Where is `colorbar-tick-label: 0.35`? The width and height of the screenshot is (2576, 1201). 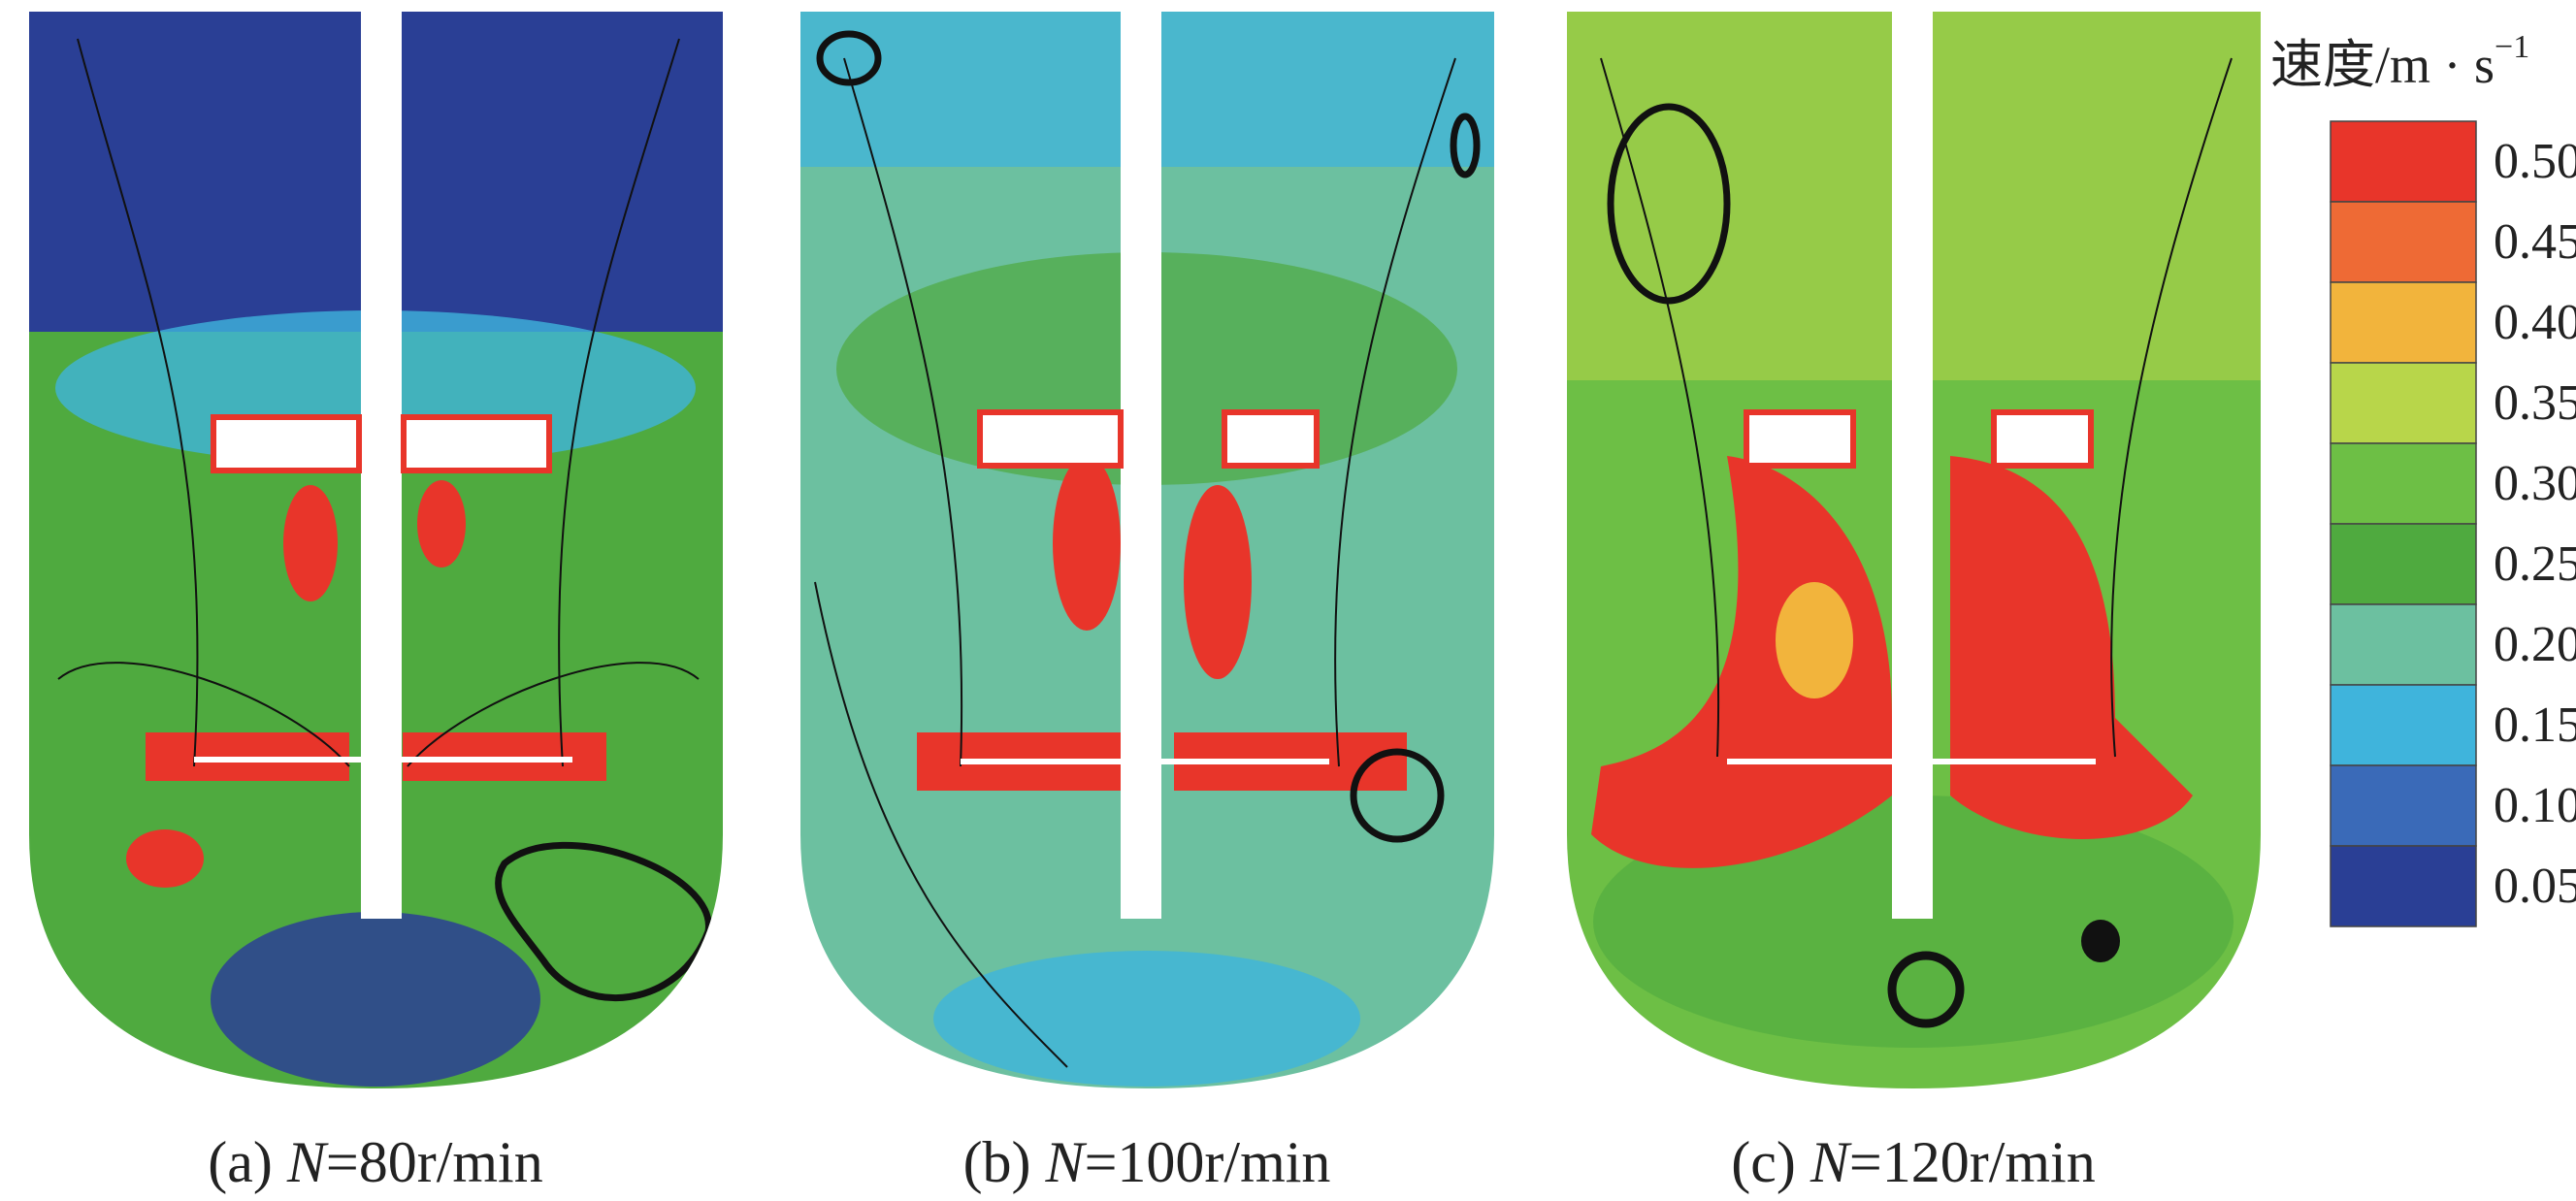 colorbar-tick-label: 0.35 is located at coordinates (2535, 403).